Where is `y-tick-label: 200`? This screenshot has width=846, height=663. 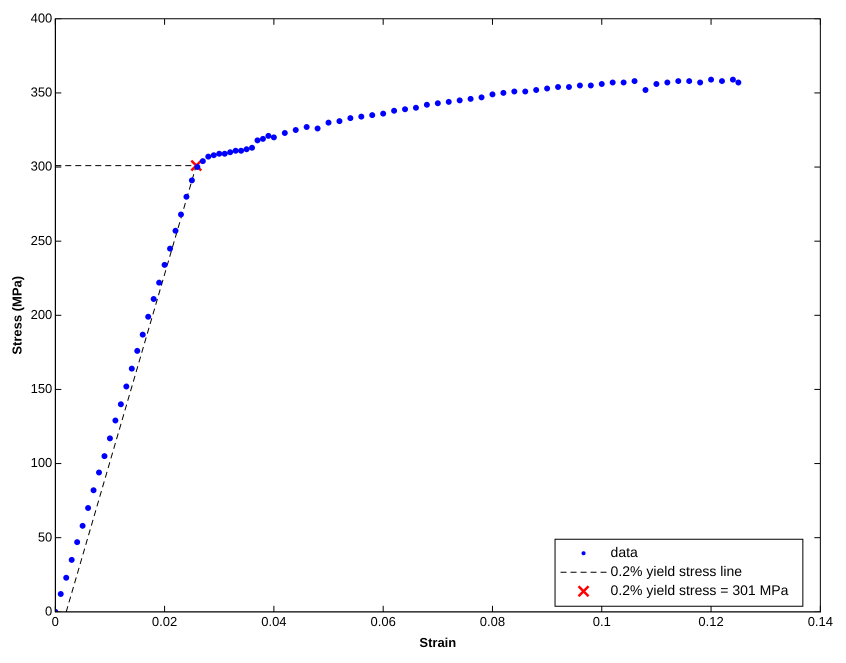 y-tick-label: 200 is located at coordinates (41, 314).